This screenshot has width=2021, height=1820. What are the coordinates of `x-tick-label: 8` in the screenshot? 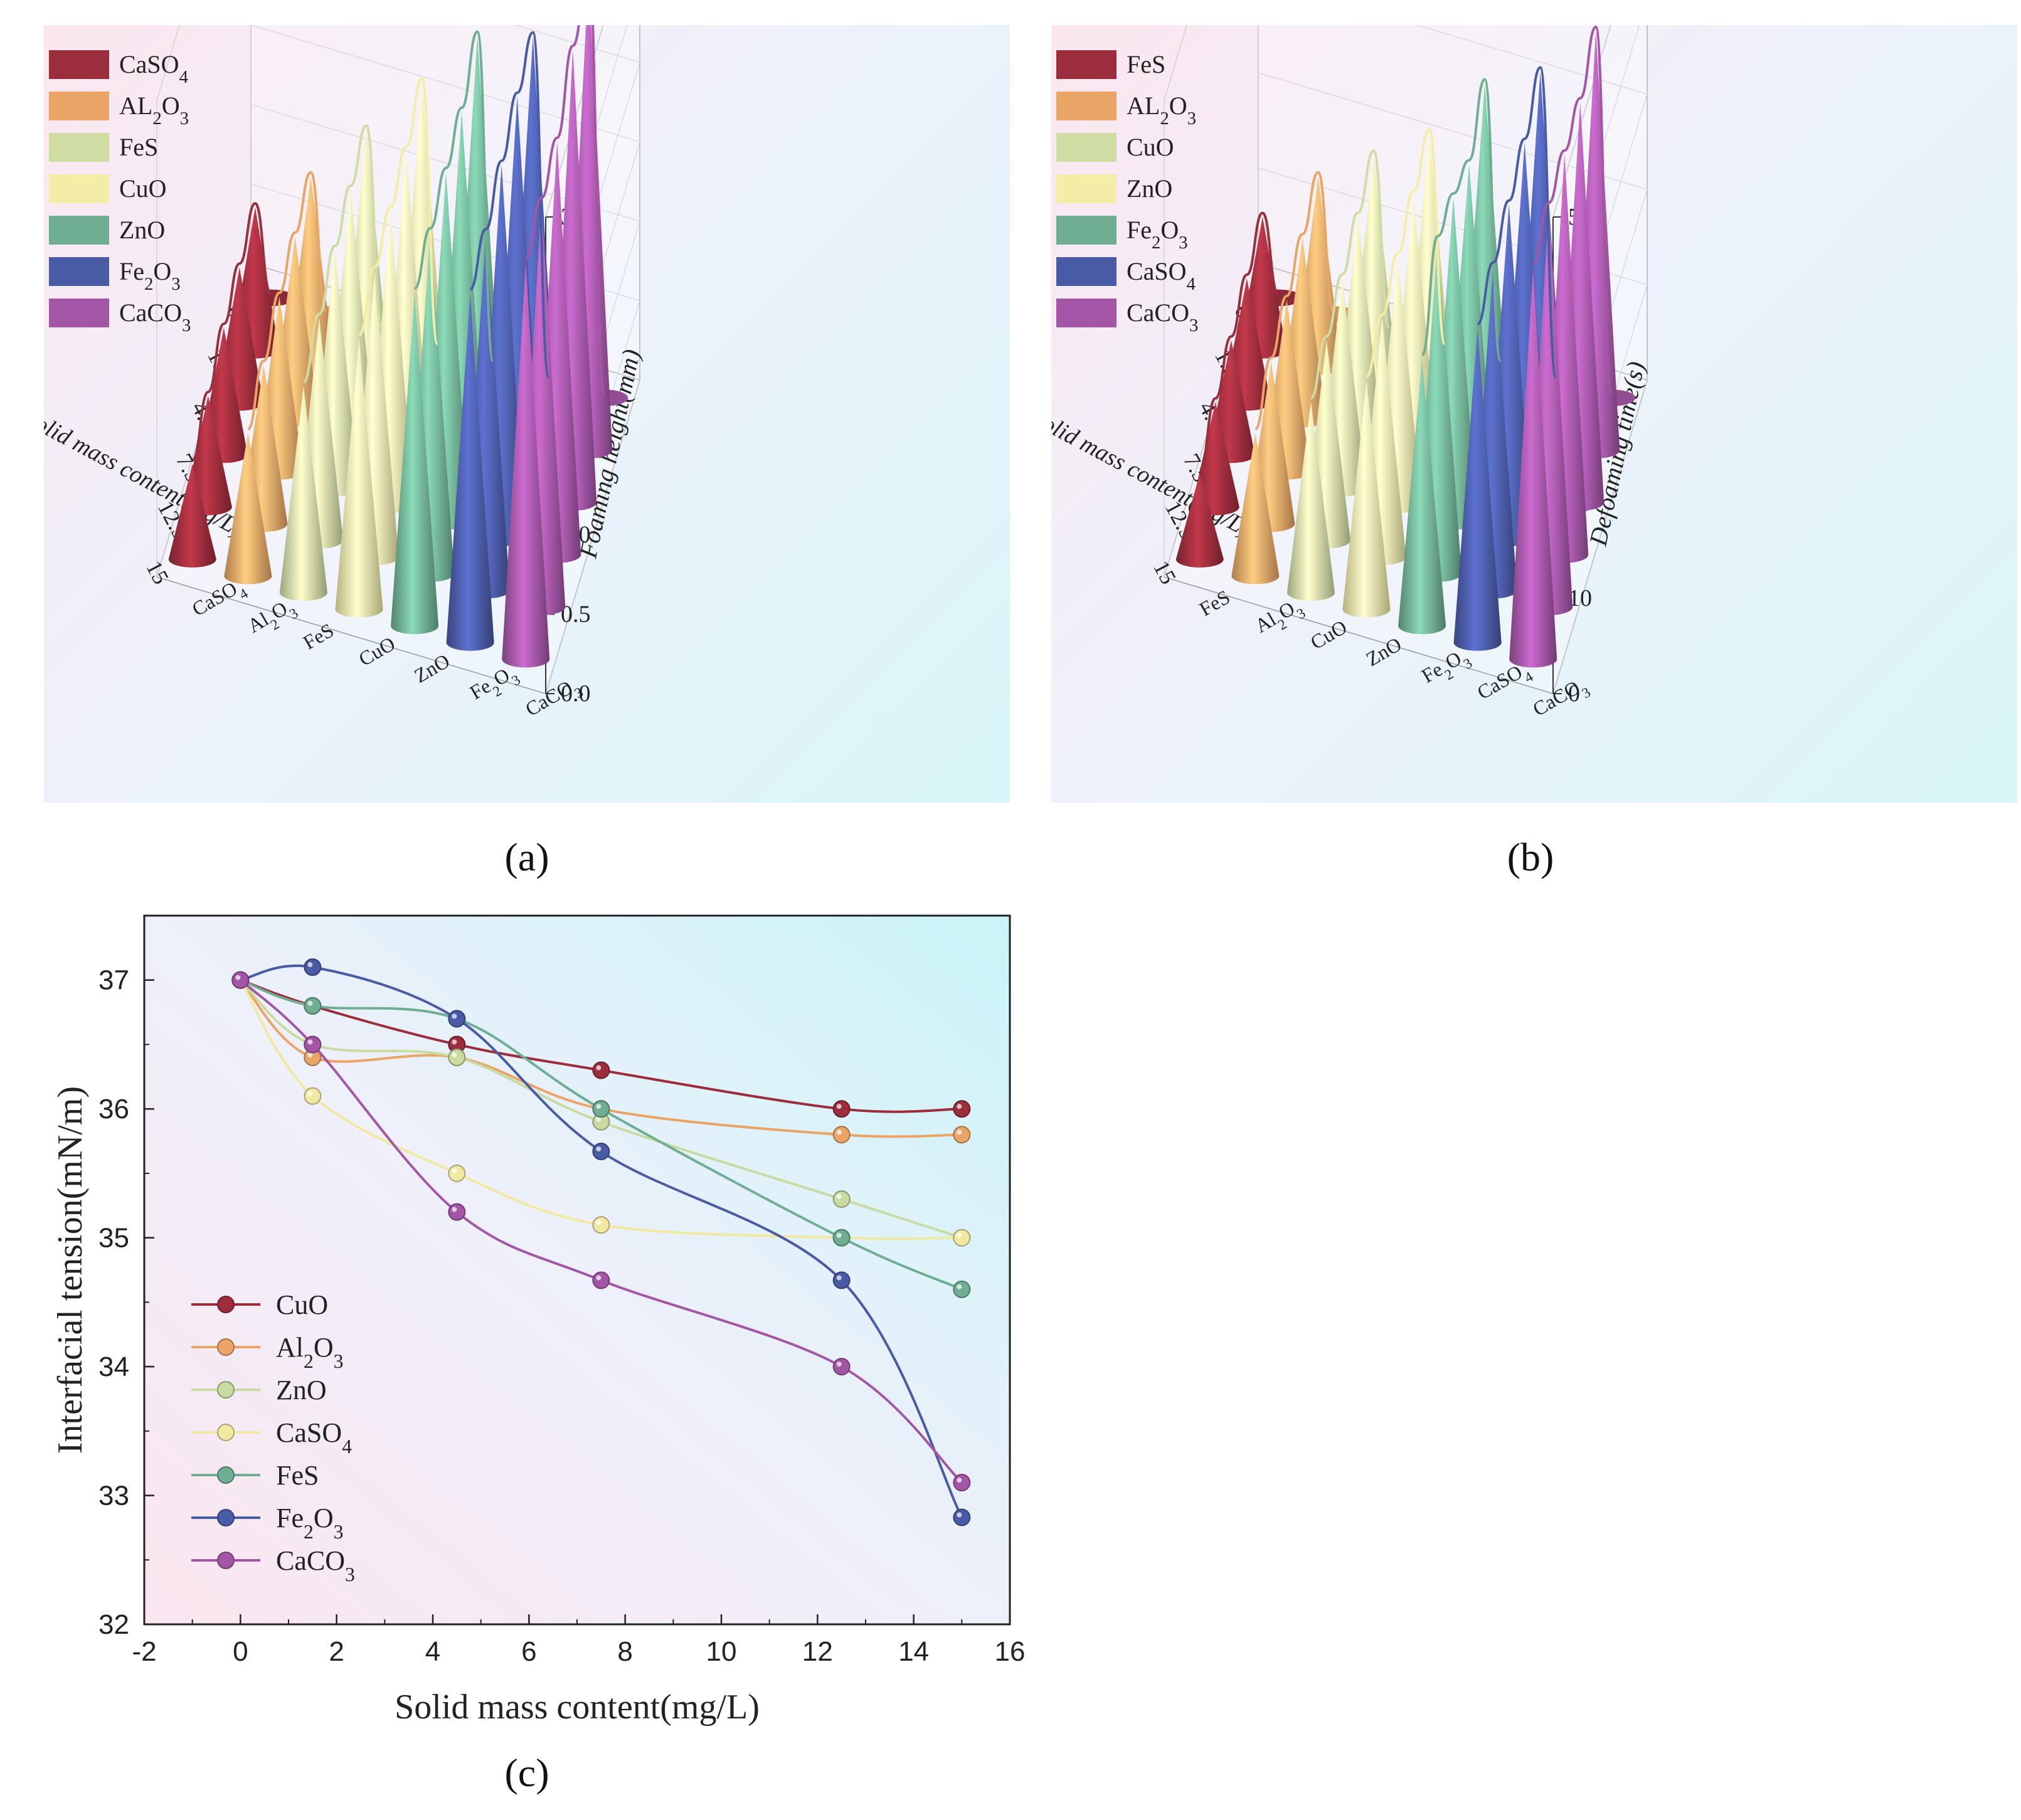 It's located at (624, 1652).